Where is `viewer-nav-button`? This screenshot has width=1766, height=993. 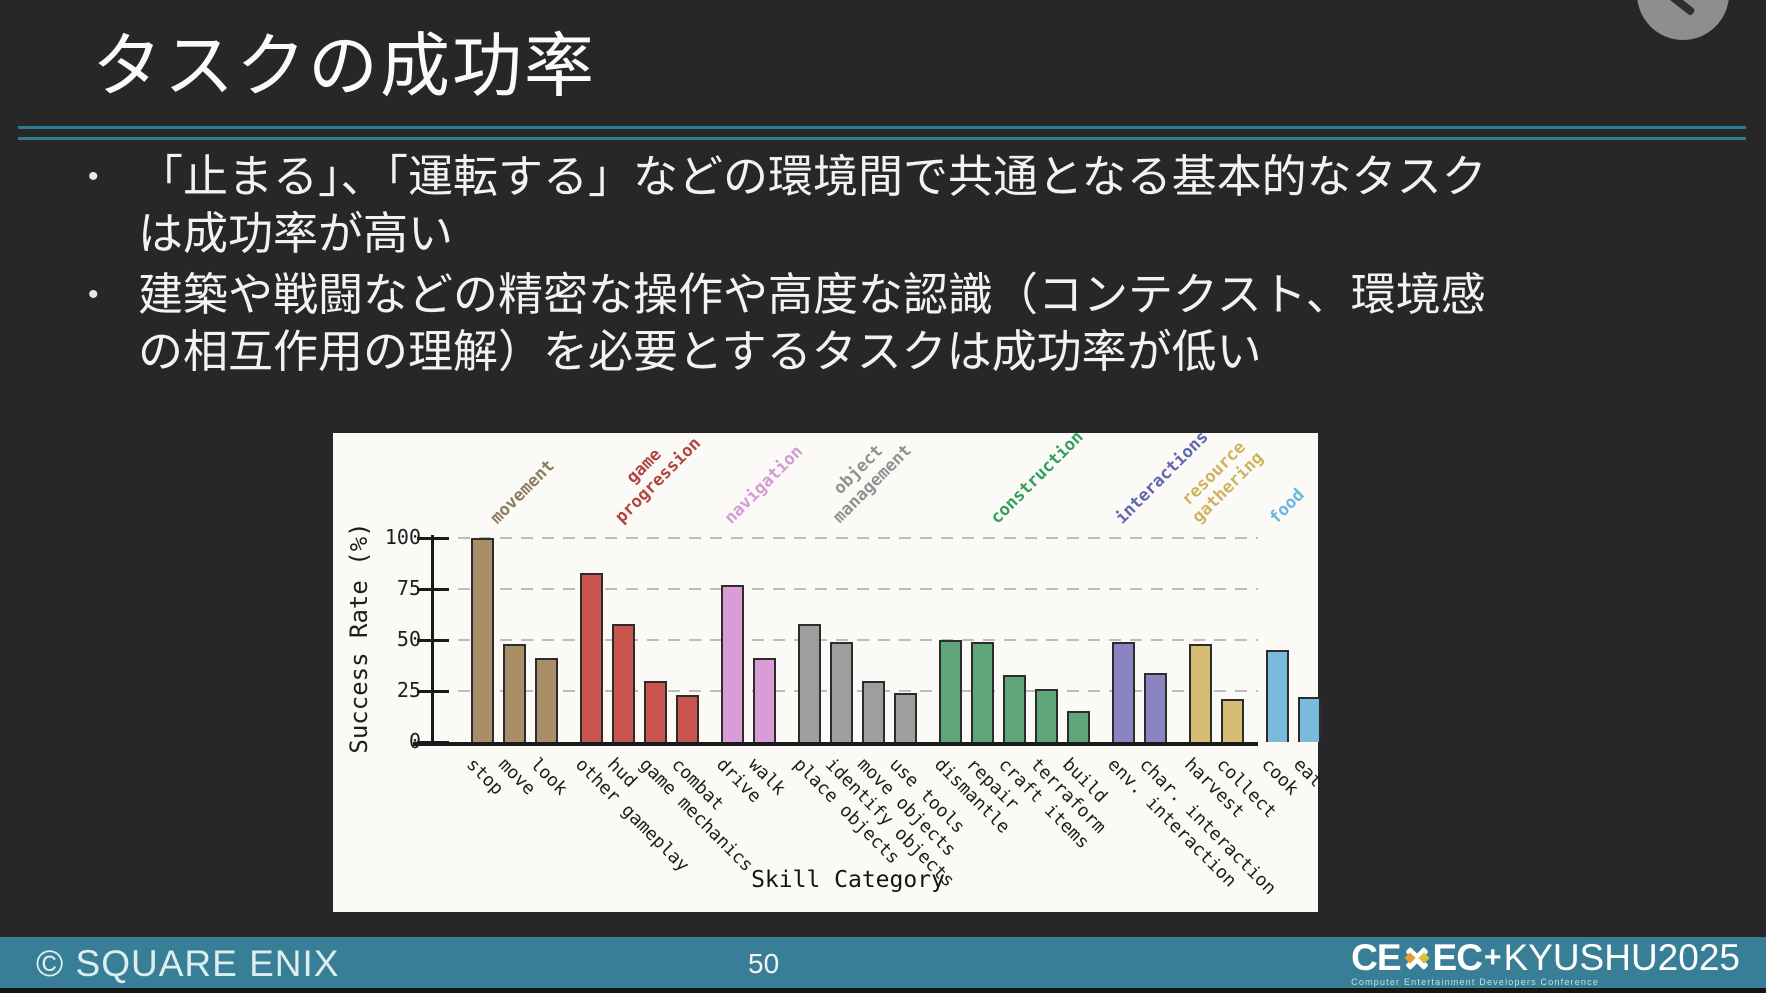
viewer-nav-button is located at coordinates (1683, 20).